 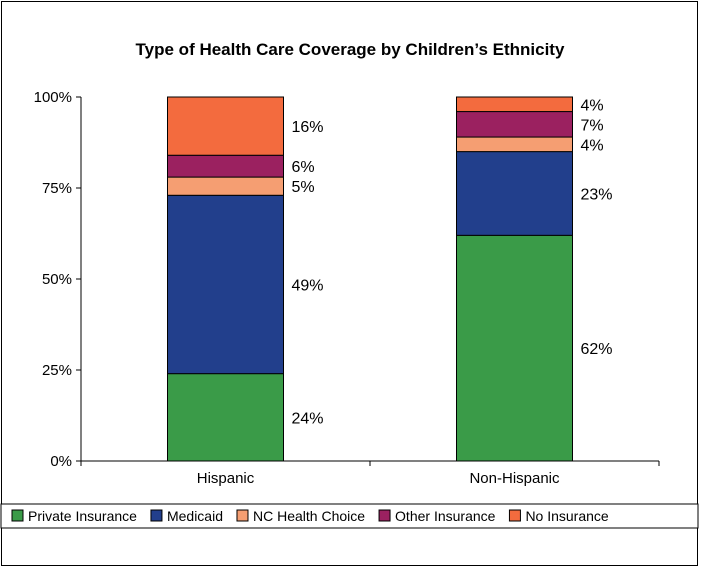 I want to click on legend-label: No Insurance, so click(x=566, y=516).